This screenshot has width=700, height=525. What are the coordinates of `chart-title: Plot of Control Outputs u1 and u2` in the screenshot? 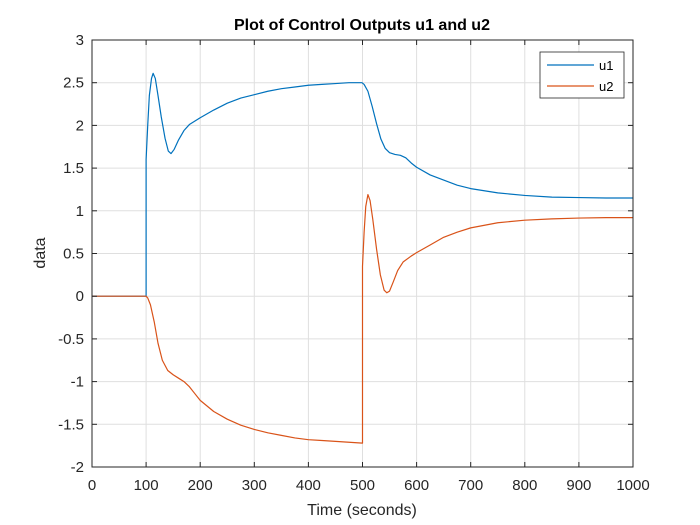 It's located at (362, 25).